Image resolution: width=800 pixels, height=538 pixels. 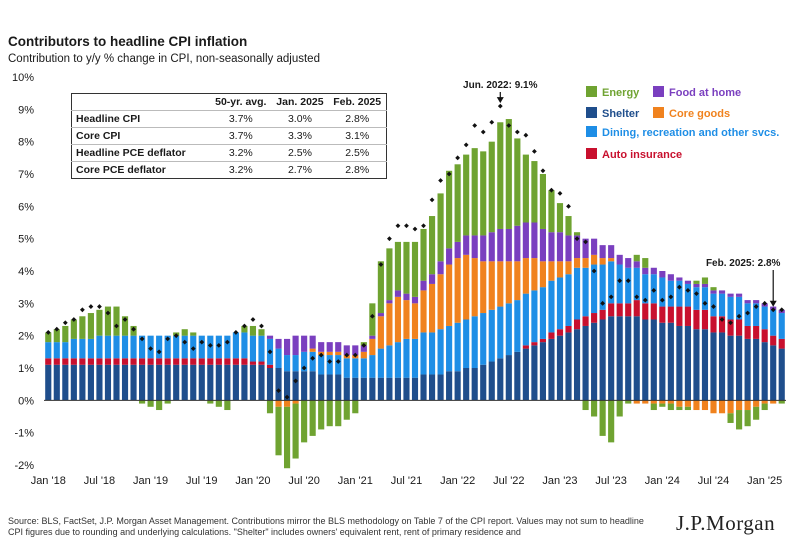 I want to click on x-tick-label: Jul '19, so click(x=201, y=481).